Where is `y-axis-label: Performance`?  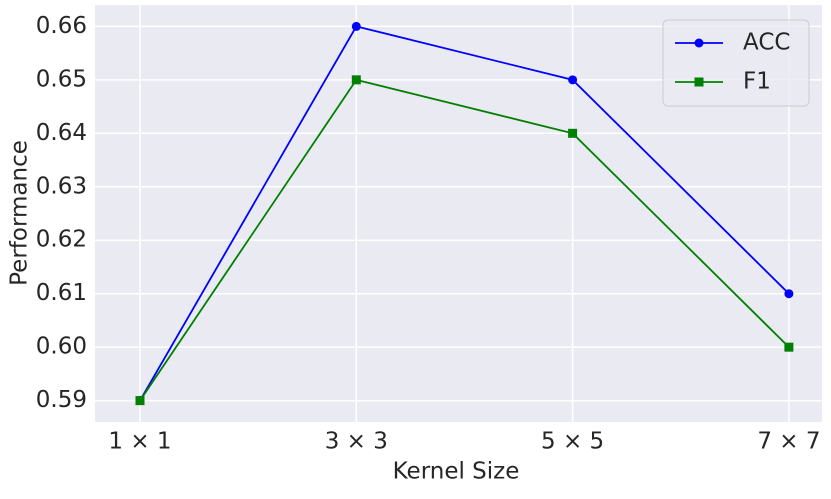 y-axis-label: Performance is located at coordinates (20, 213).